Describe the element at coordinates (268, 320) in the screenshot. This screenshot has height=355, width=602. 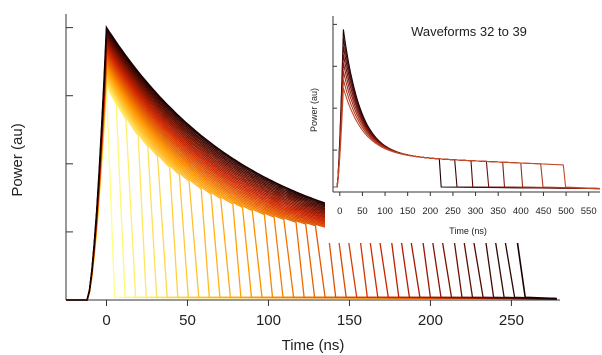
I see `main-x-tick-label: 100` at that location.